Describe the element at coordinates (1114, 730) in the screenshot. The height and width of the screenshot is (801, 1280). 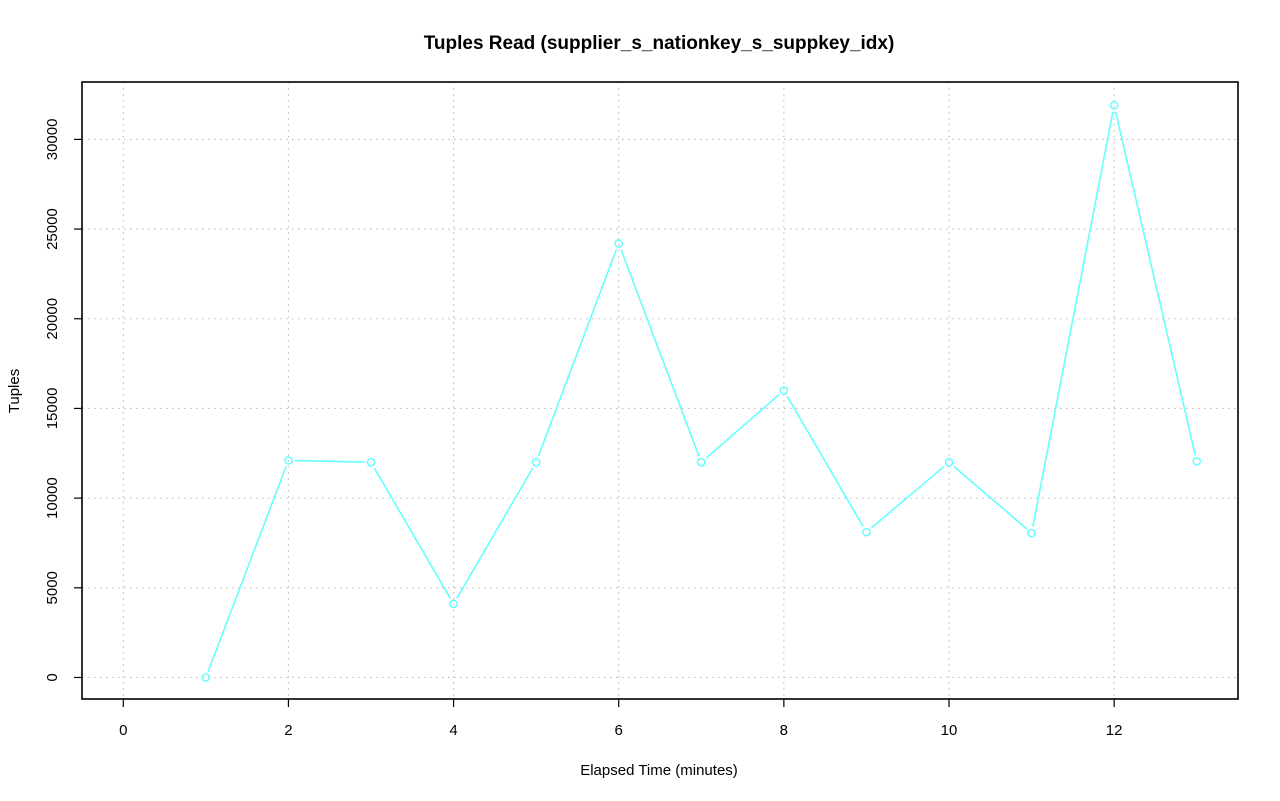
I see `x-tick-label: 12` at that location.